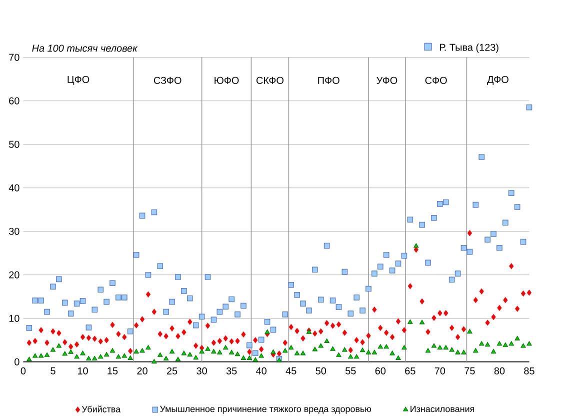 This screenshot has width=574, height=418. Describe the element at coordinates (14, 188) in the screenshot. I see `y-tick-label: 40` at that location.